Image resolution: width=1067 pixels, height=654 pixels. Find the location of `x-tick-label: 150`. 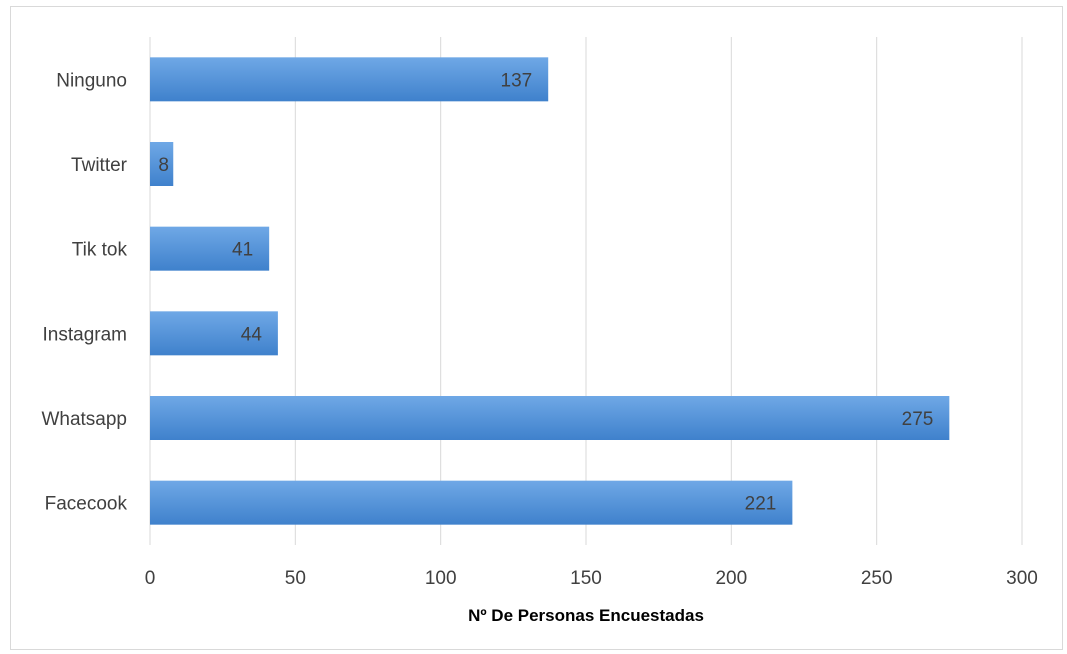

x-tick-label: 150 is located at coordinates (586, 578).